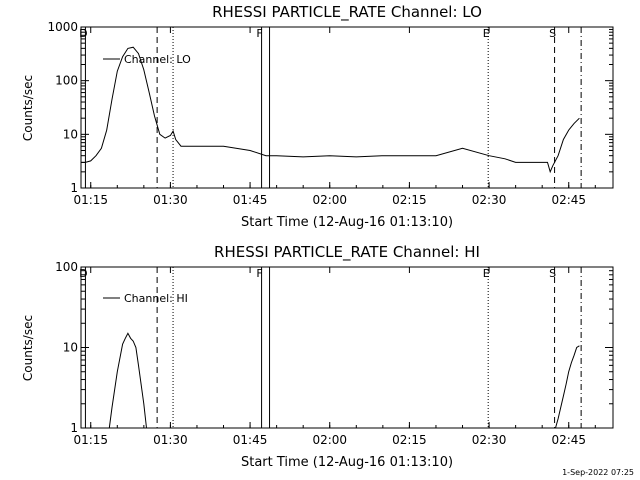 This screenshot has width=640, height=480. Describe the element at coordinates (170, 200) in the screenshot. I see `x-tick-label-lo-1: 01:30` at that location.